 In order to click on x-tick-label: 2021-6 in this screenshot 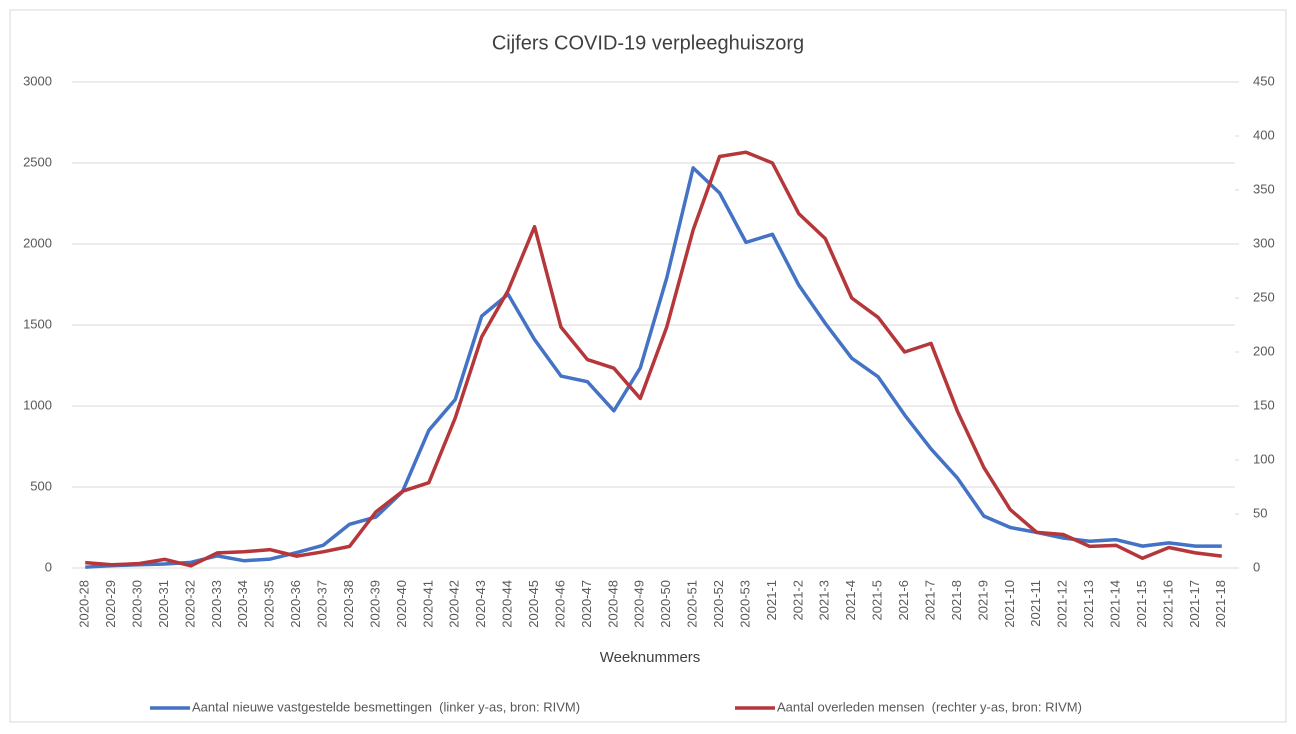, I will do `click(903, 600)`.